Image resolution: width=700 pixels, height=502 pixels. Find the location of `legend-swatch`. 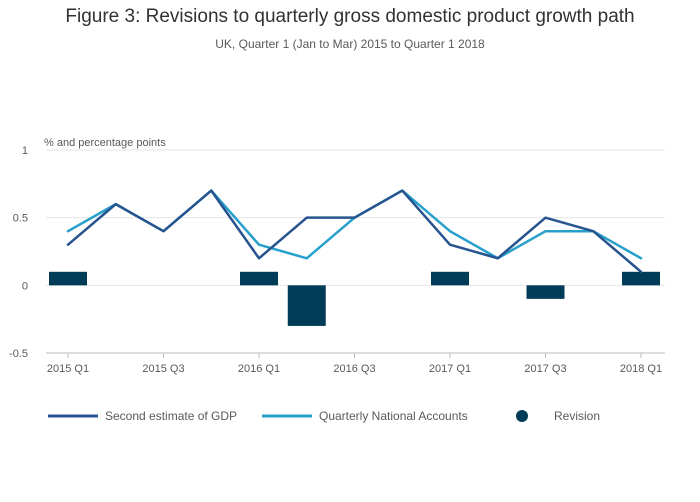

legend-swatch is located at coordinates (522, 416).